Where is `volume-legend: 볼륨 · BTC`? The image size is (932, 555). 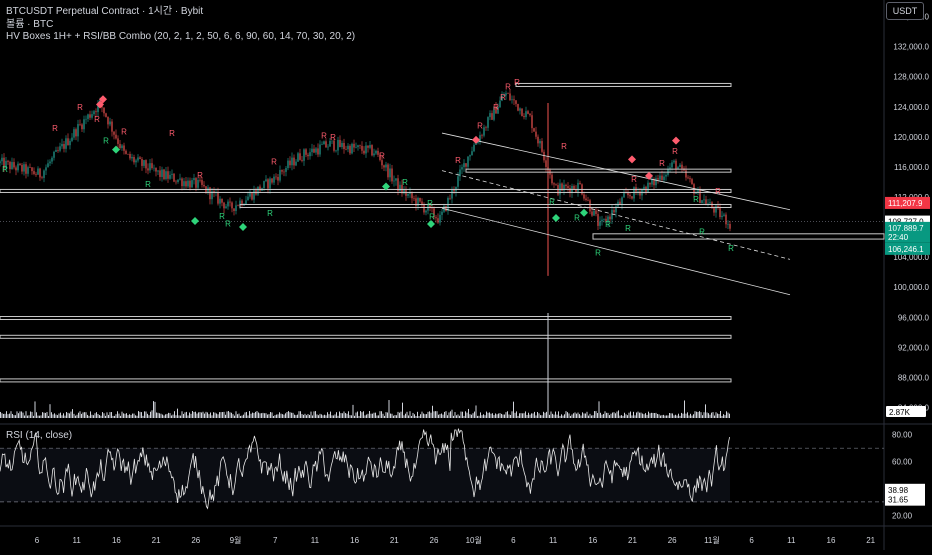
volume-legend: 볼륨 · BTC is located at coordinates (30, 24).